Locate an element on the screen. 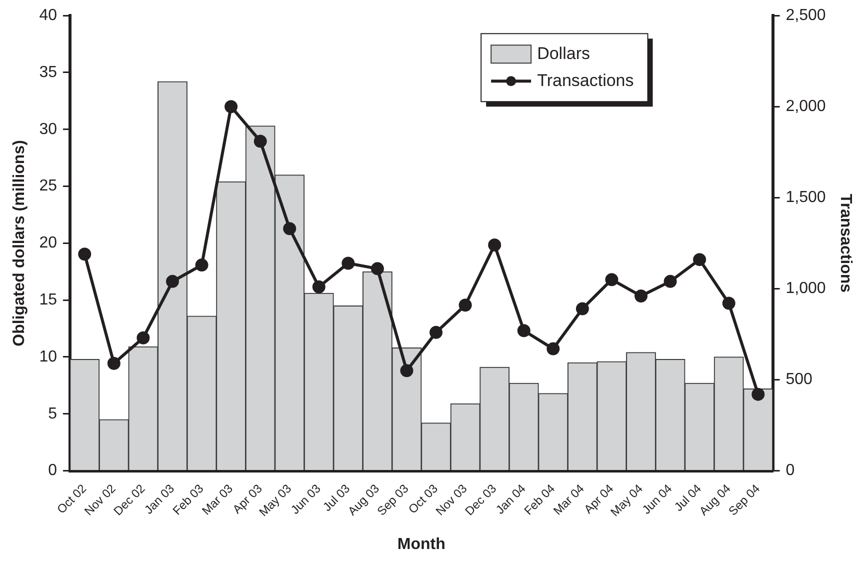 The height and width of the screenshot is (562, 867). legend-label: Transactions is located at coordinates (585, 80).